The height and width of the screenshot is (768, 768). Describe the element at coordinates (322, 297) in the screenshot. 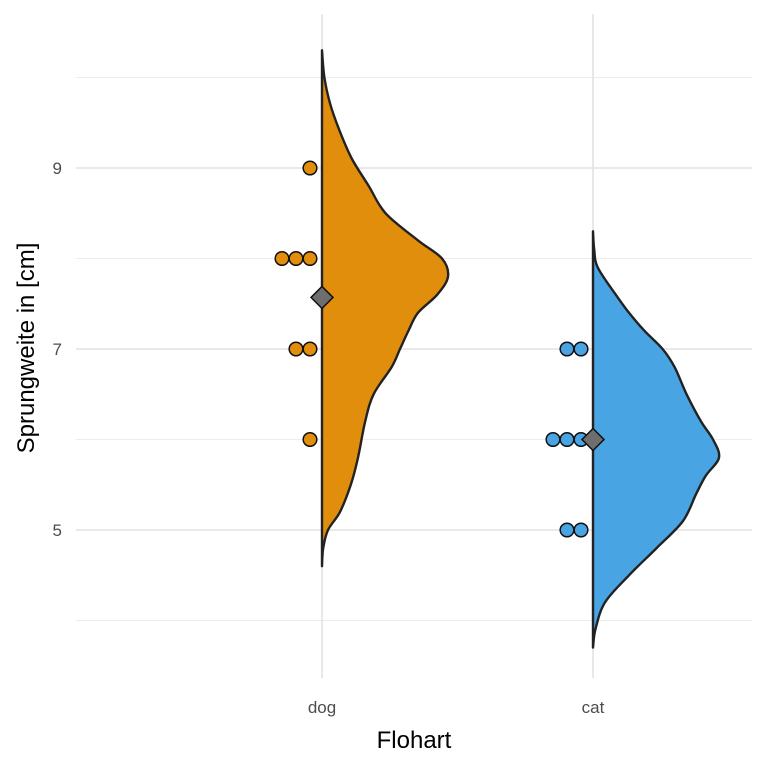

I see `mean-marker-dog` at that location.